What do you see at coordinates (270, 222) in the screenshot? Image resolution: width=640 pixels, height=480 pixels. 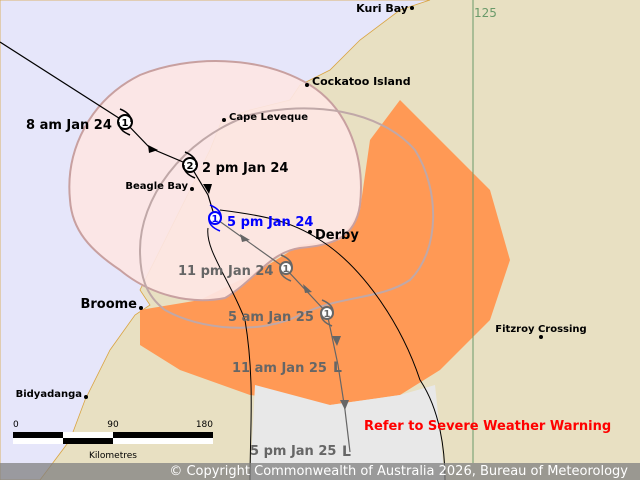 I see `current-label: 5 pm Jan 24` at bounding box center [270, 222].